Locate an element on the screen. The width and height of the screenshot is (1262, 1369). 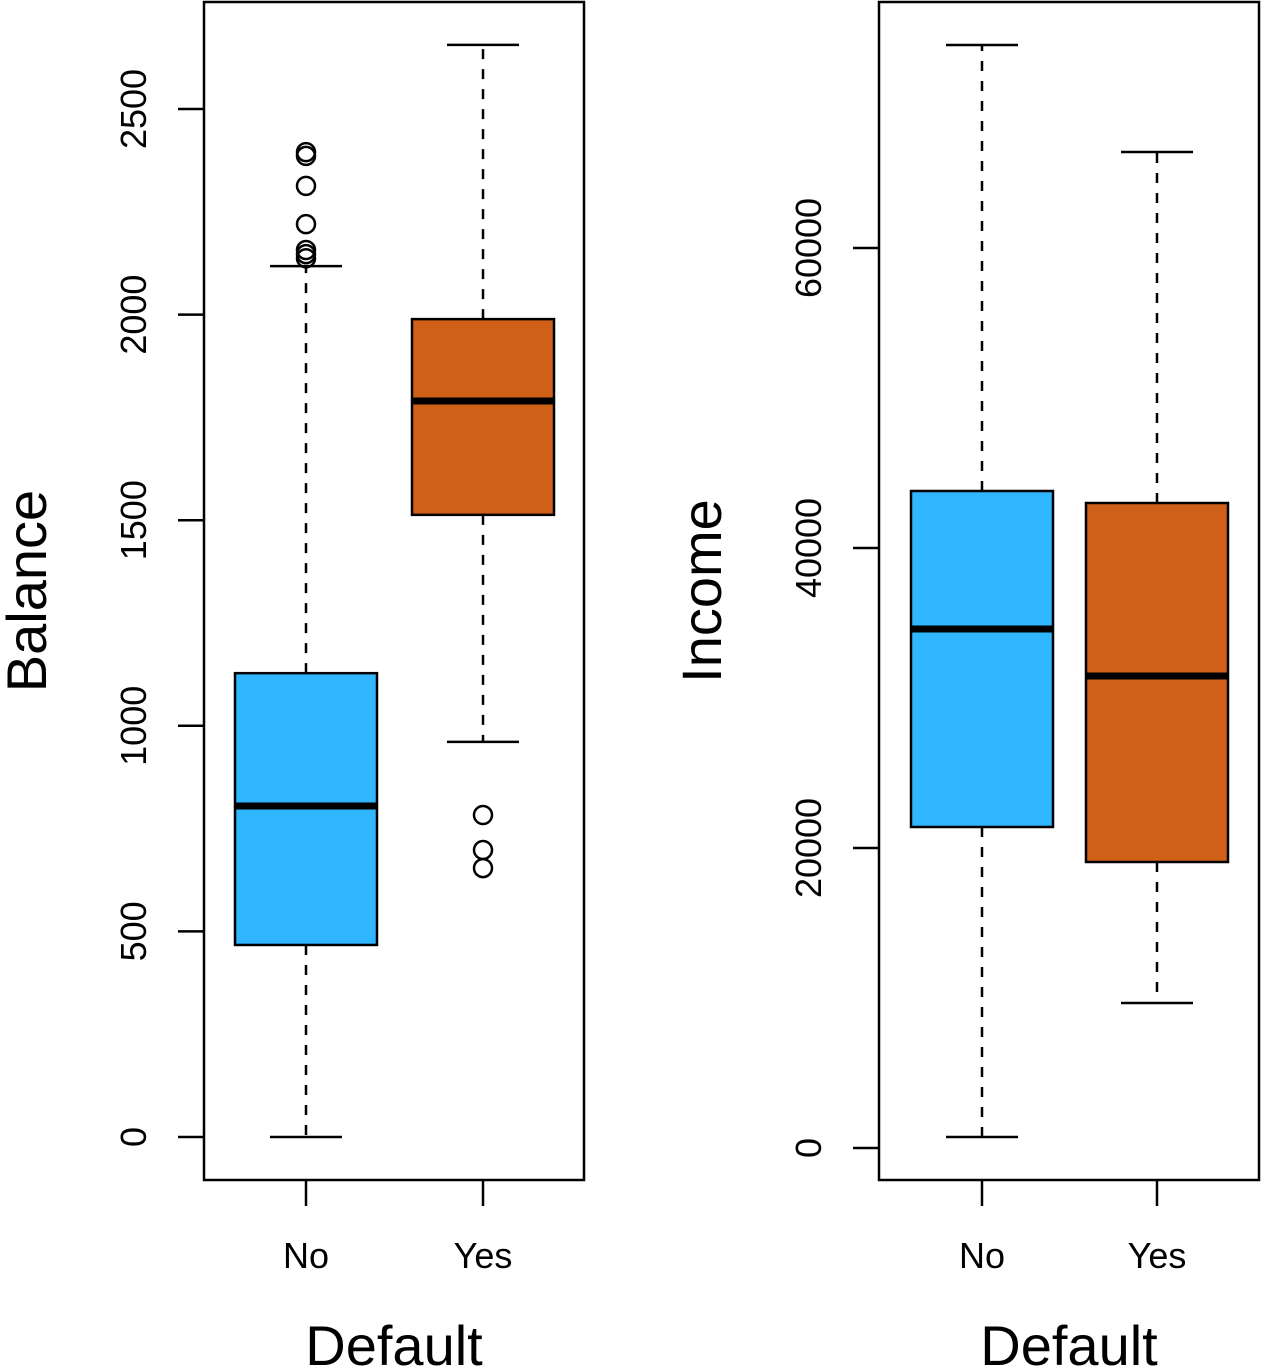
balance-y-tick-label: 2000 is located at coordinates (133, 315).